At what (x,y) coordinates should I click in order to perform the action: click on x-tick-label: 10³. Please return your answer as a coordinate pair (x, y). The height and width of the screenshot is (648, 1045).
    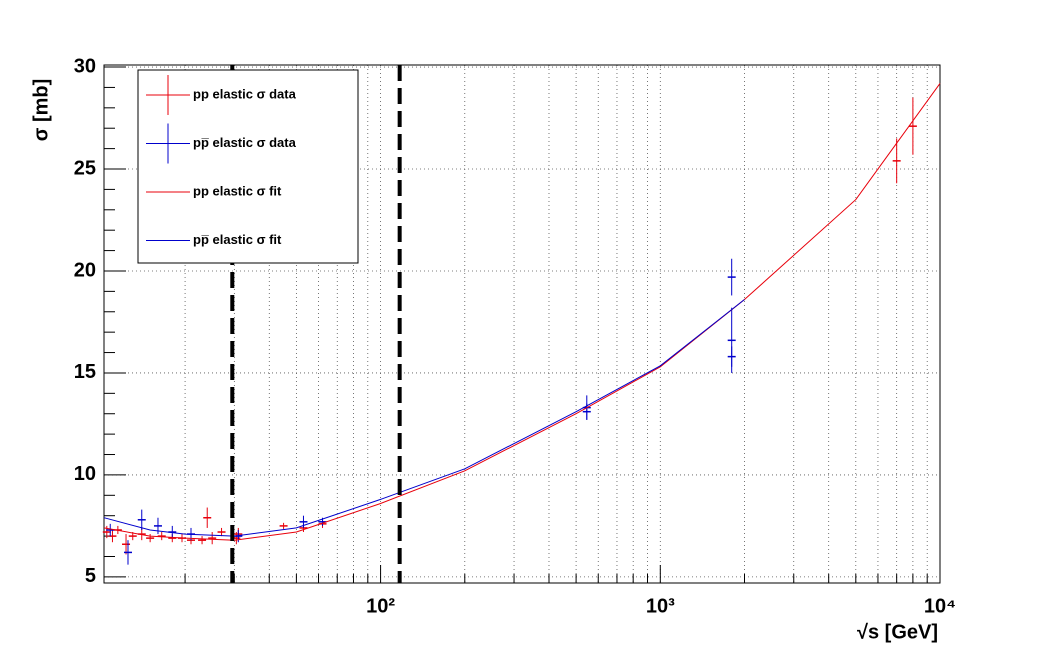
    Looking at the image, I should click on (660, 606).